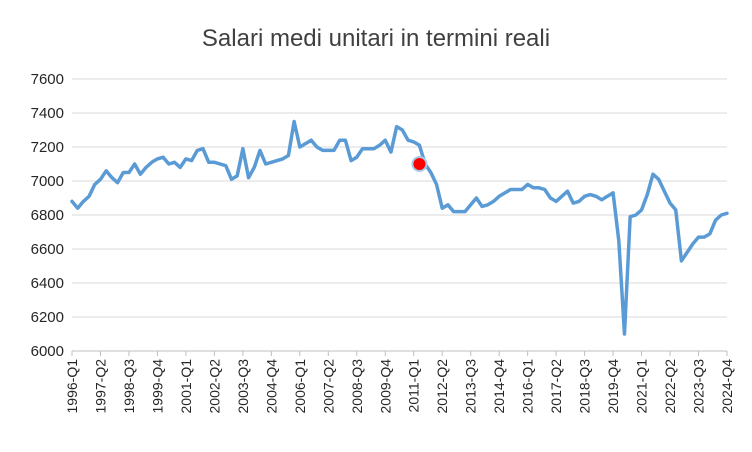  What do you see at coordinates (157, 386) in the screenshot?
I see `x-tick-label-1999-Q4: 1999-Q4` at bounding box center [157, 386].